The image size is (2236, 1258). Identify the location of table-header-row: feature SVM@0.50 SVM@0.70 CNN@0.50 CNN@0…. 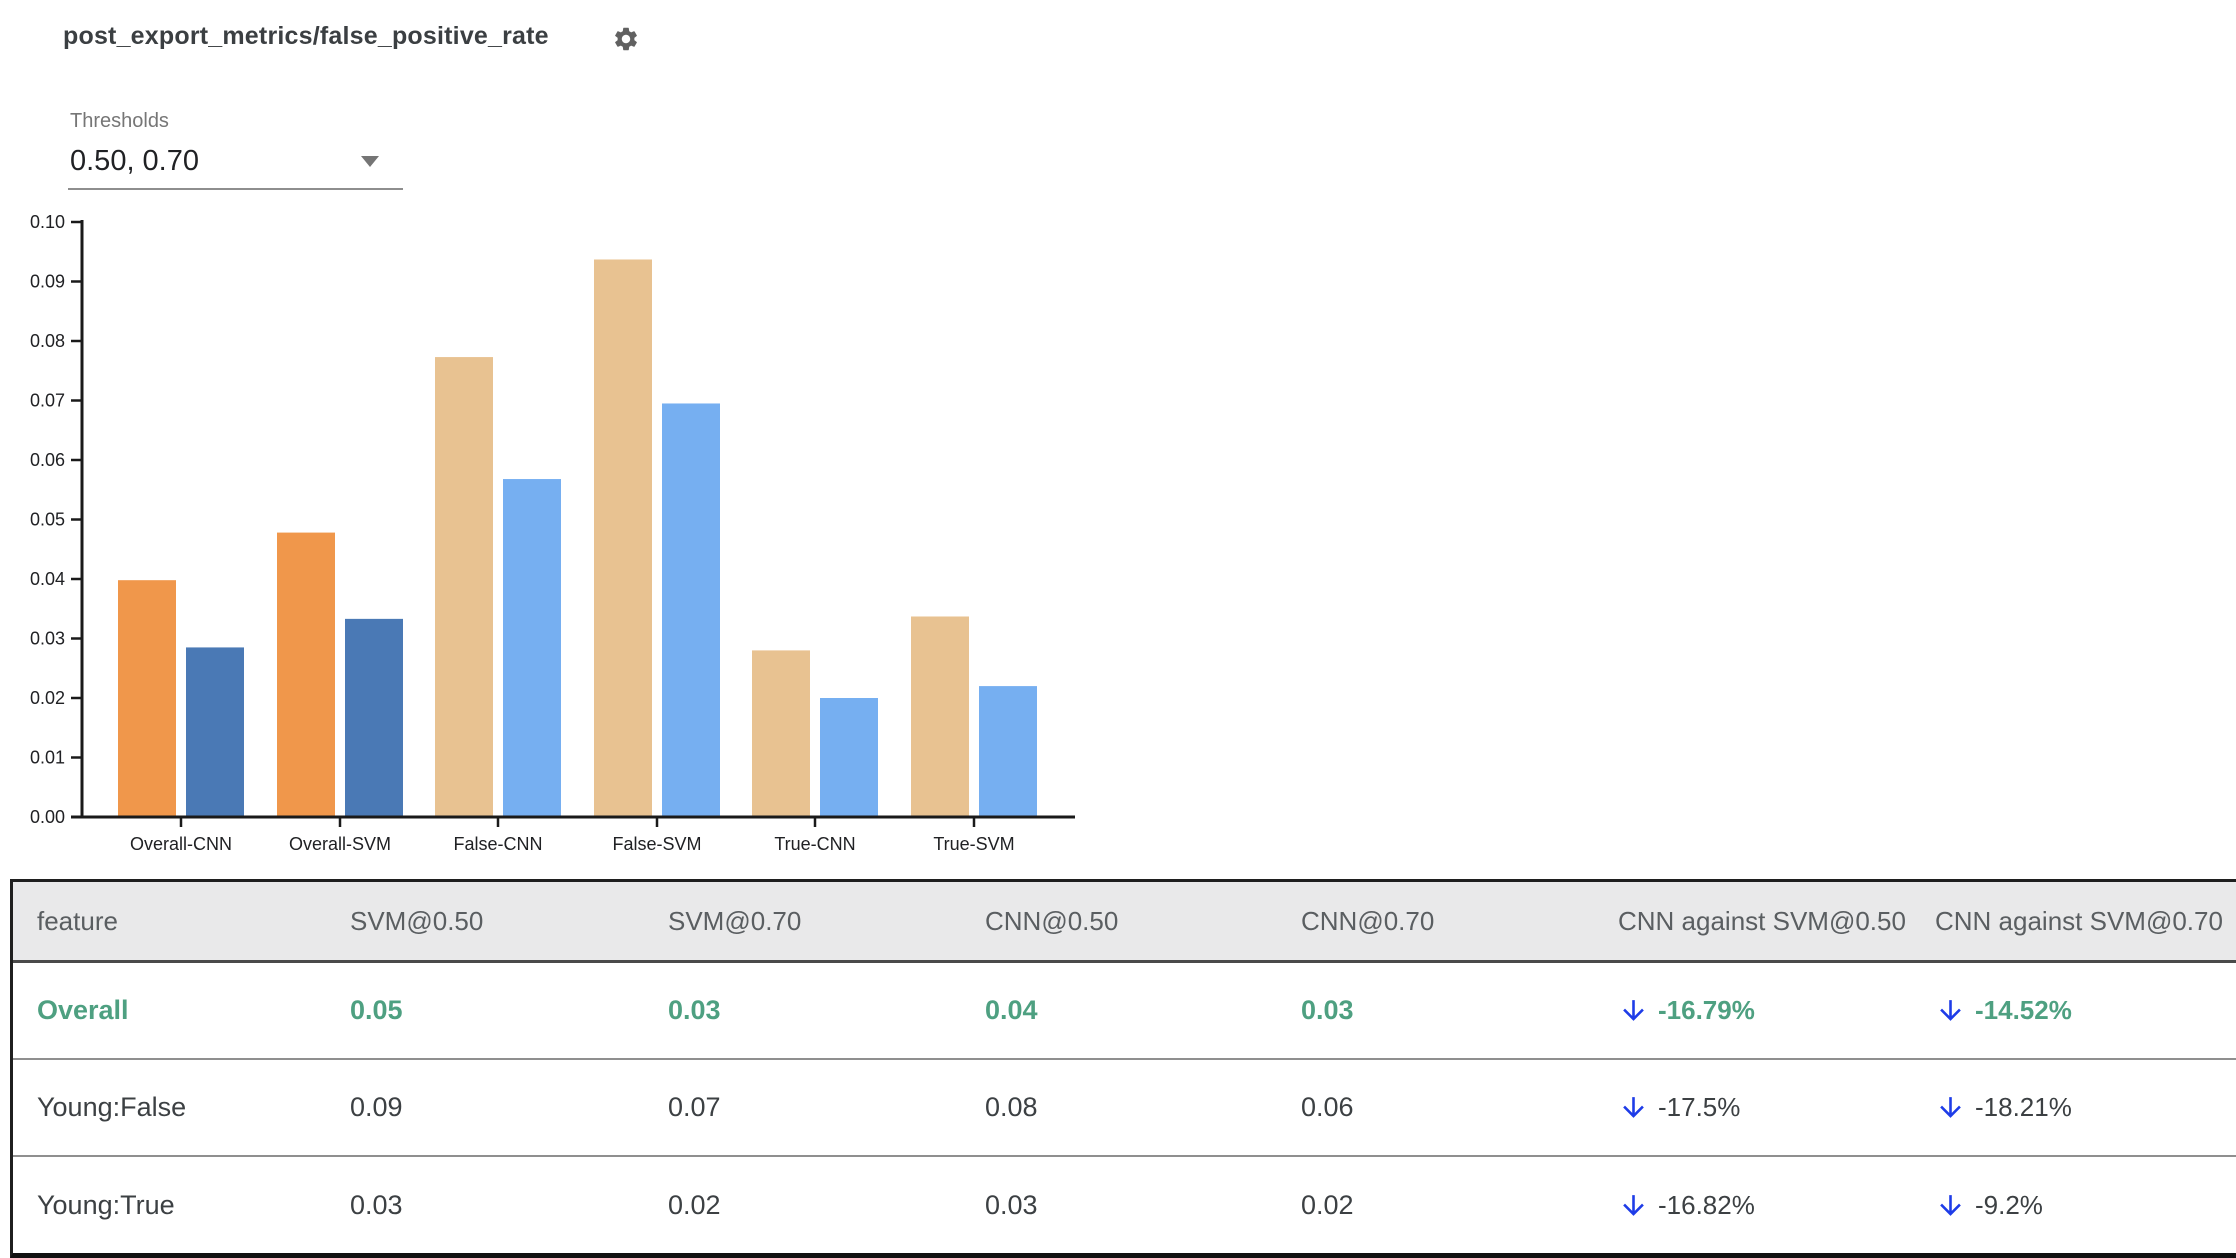
(1124, 922).